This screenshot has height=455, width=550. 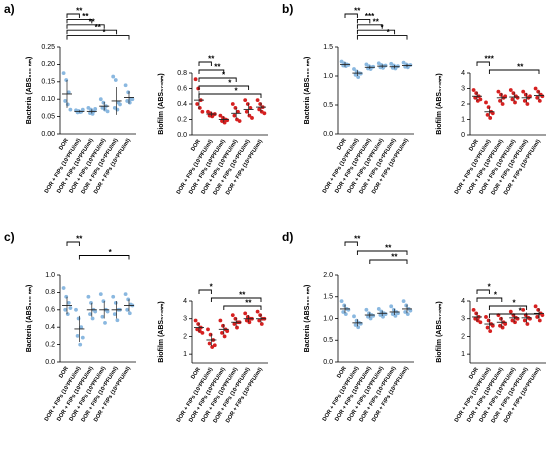 I want to click on y-tick-label: 0.2, so click(x=182, y=119).